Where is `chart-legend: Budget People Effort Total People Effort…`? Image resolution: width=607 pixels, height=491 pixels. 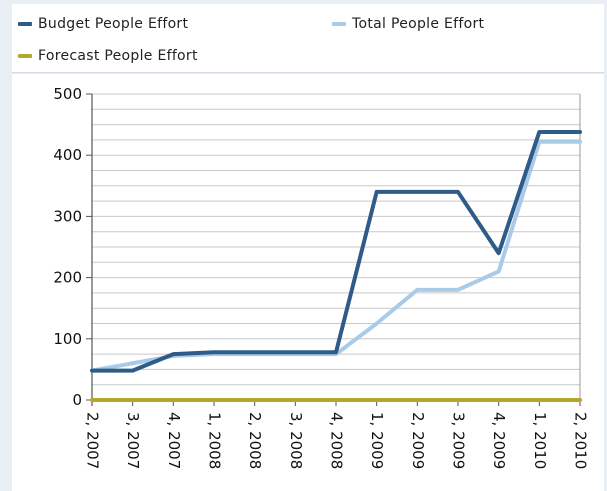 chart-legend: Budget People Effort Total People Effort… is located at coordinates (308, 38).